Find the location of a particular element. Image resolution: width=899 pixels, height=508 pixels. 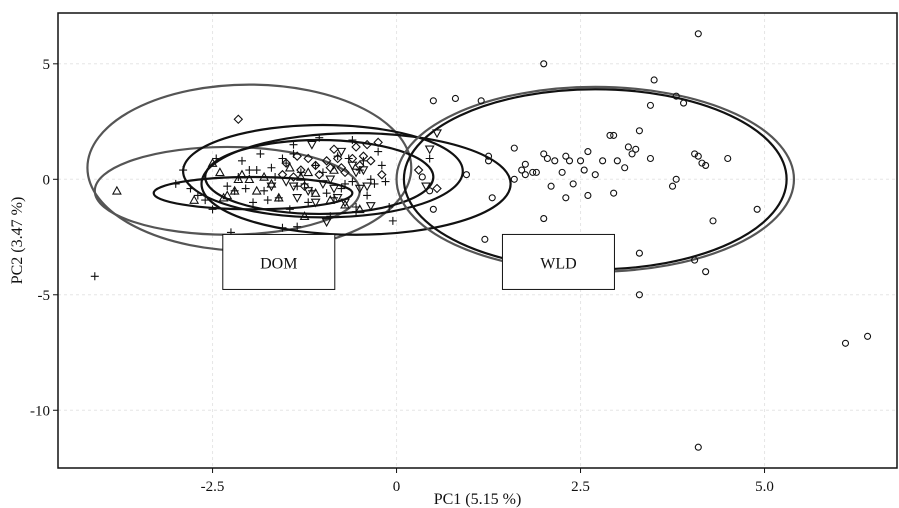

group-label-text: WLD is located at coordinates (558, 263).